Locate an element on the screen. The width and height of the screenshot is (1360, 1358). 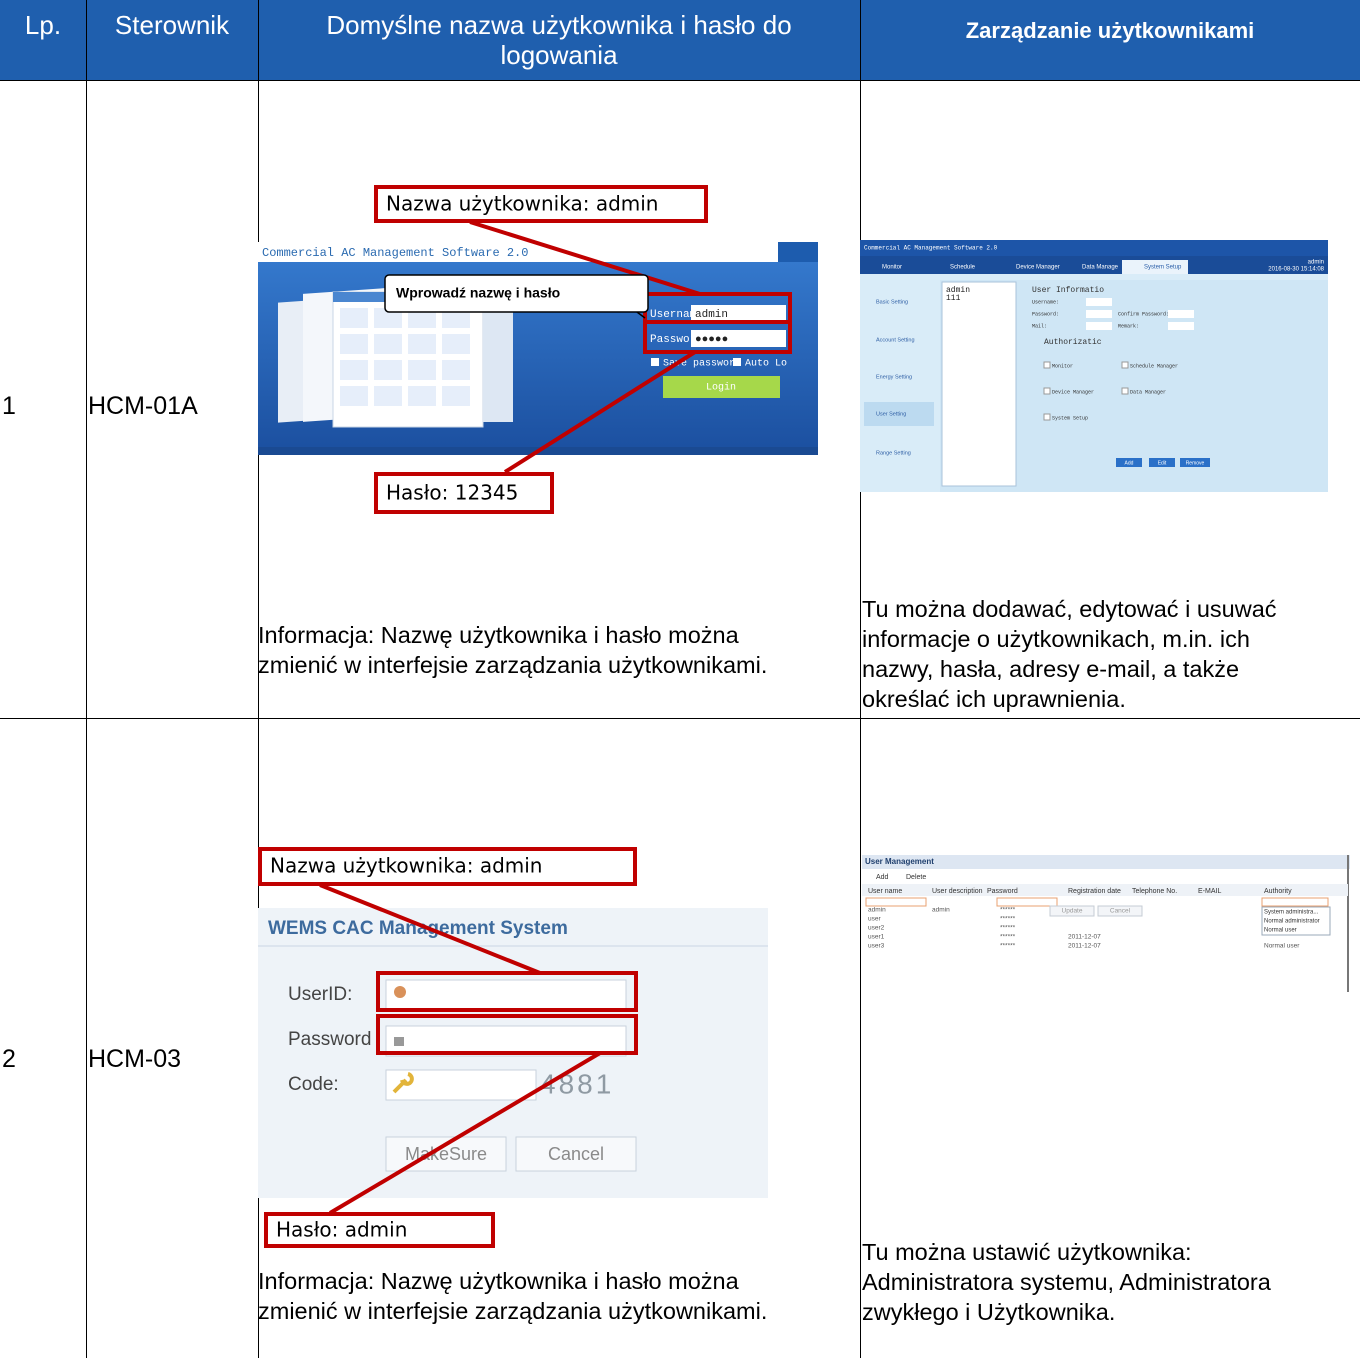
field-label: Password is located at coordinates (329, 1039).